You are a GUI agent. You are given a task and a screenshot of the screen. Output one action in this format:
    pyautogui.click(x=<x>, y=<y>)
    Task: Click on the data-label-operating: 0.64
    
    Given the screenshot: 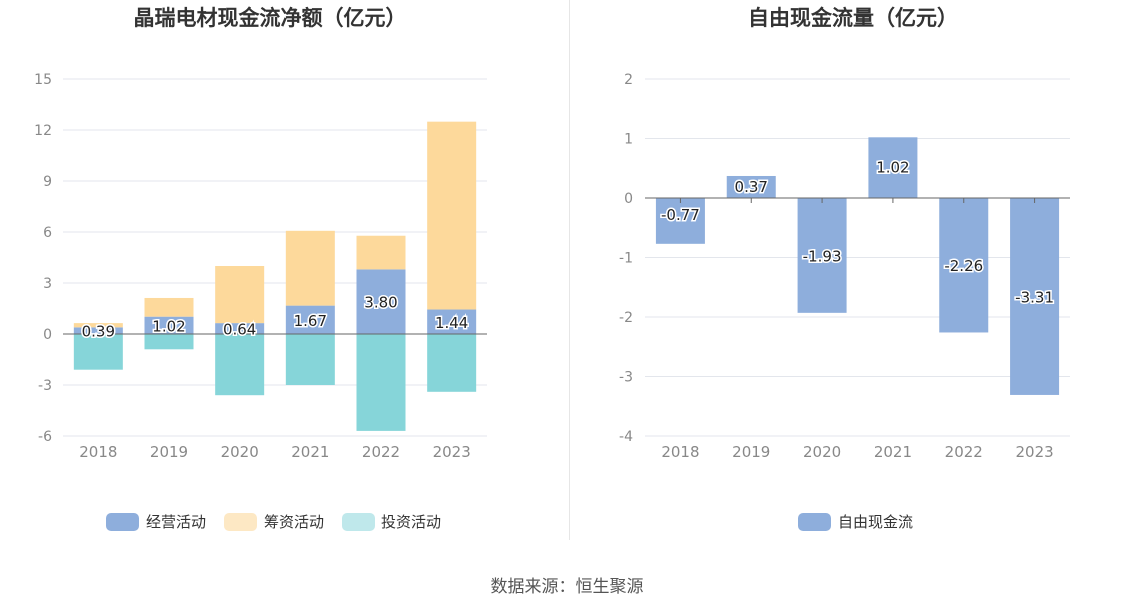 What is the action you would take?
    pyautogui.click(x=239, y=330)
    